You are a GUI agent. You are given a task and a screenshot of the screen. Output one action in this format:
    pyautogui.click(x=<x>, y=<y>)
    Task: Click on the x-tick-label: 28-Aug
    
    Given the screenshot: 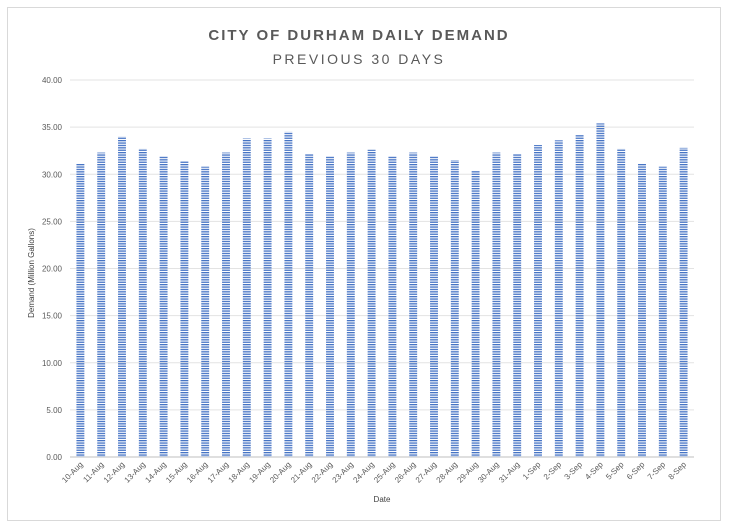 What is the action you would take?
    pyautogui.click(x=447, y=472)
    